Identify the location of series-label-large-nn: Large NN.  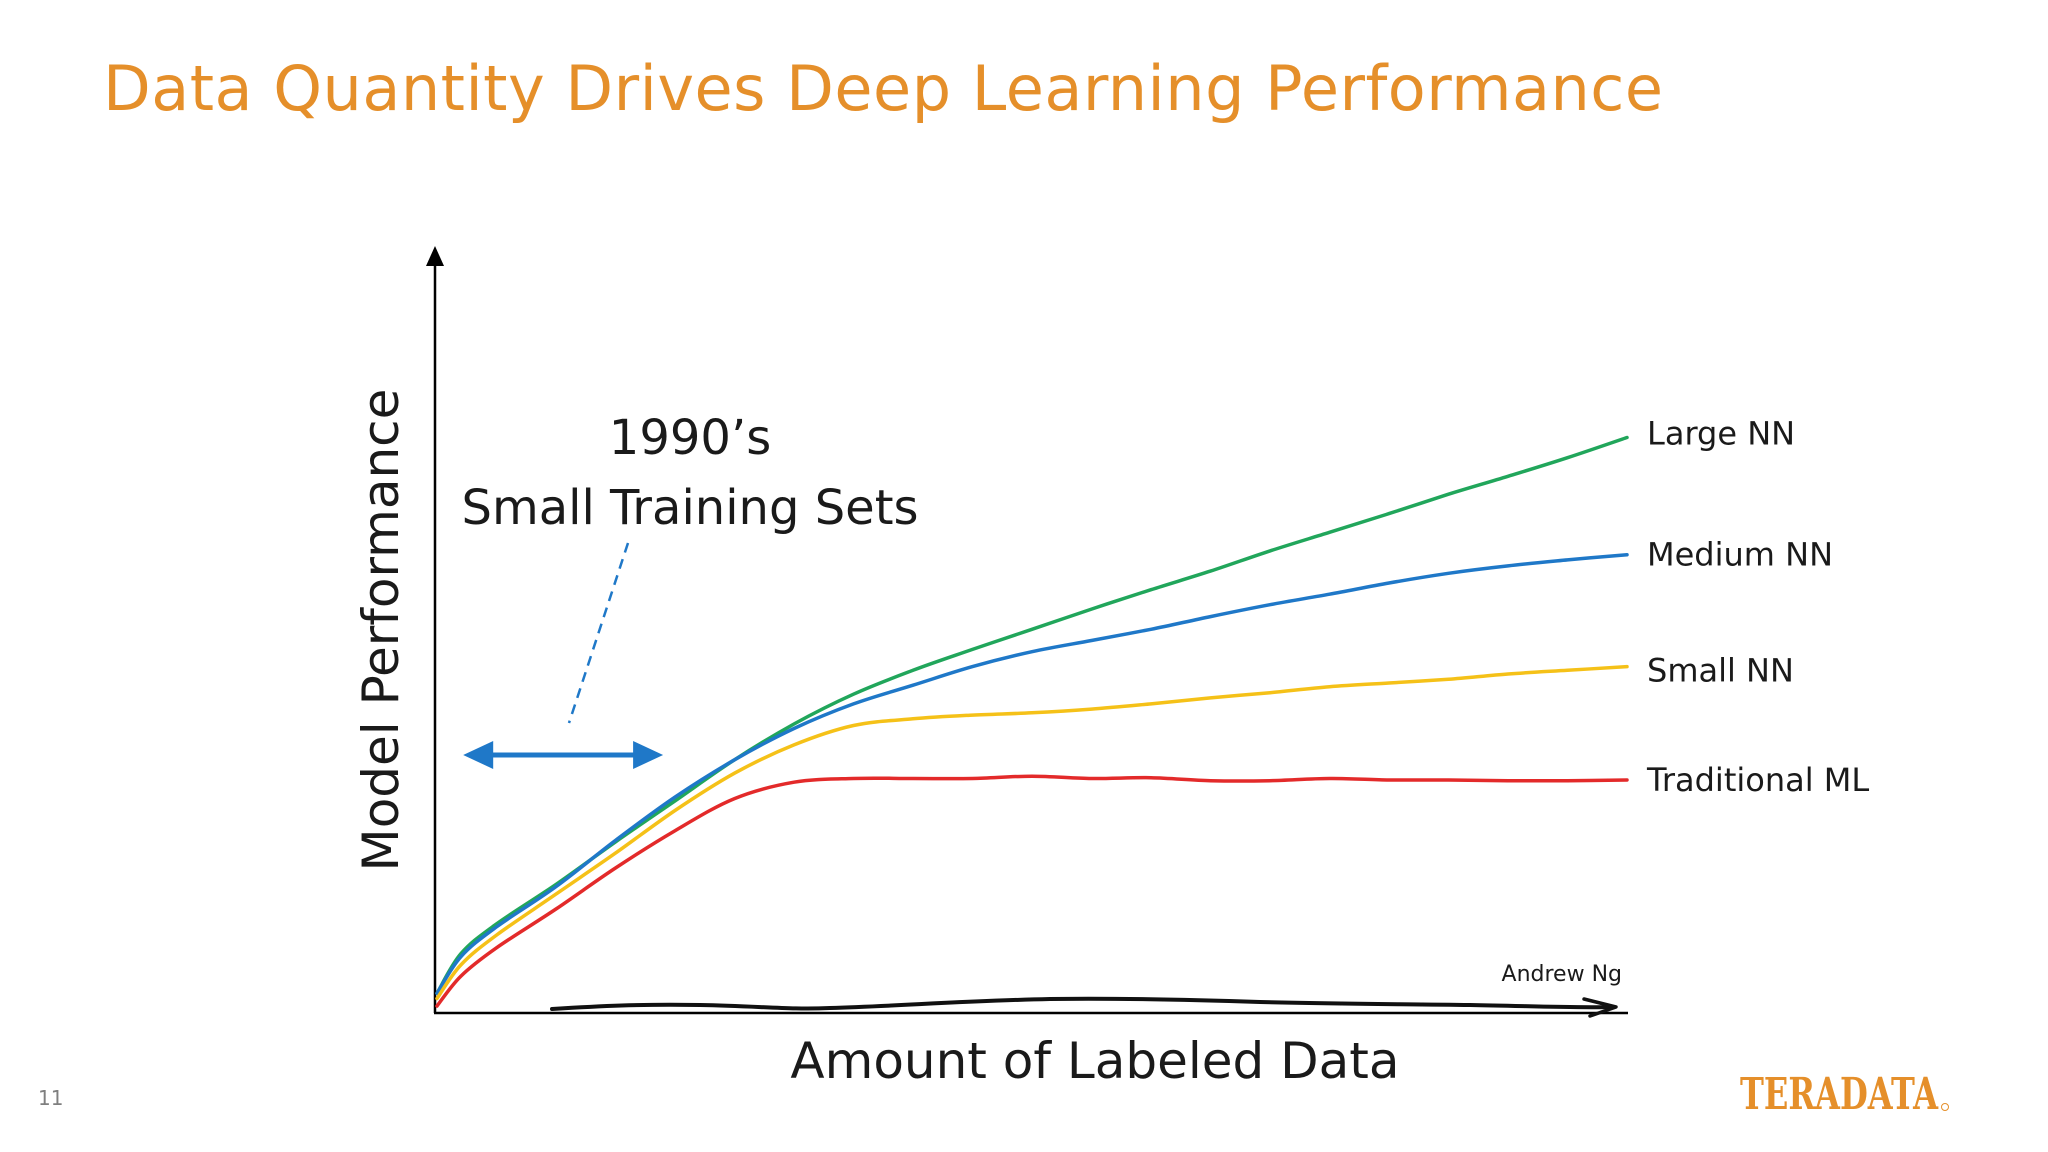
(1721, 434).